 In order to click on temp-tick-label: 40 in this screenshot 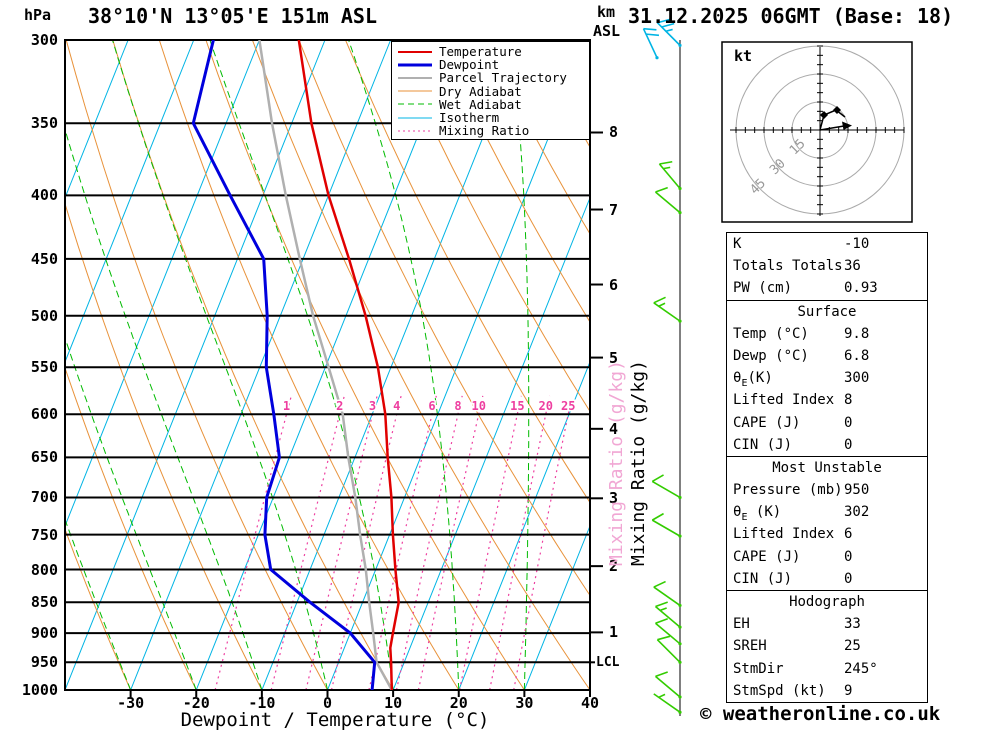, I will do `click(590, 703)`.